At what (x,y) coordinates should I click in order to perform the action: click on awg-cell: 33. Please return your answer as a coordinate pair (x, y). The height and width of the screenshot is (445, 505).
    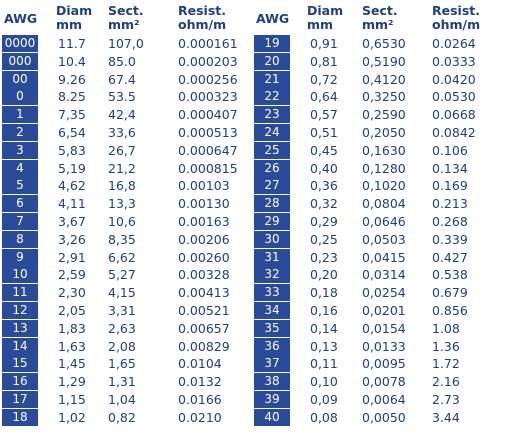
    Looking at the image, I should click on (272, 292).